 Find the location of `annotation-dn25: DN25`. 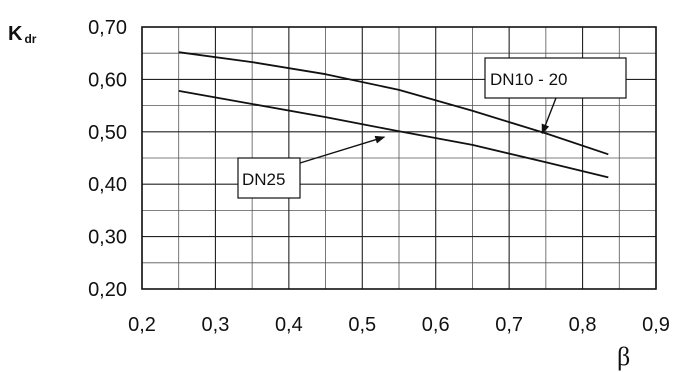

annotation-dn25: DN25 is located at coordinates (311, 167).